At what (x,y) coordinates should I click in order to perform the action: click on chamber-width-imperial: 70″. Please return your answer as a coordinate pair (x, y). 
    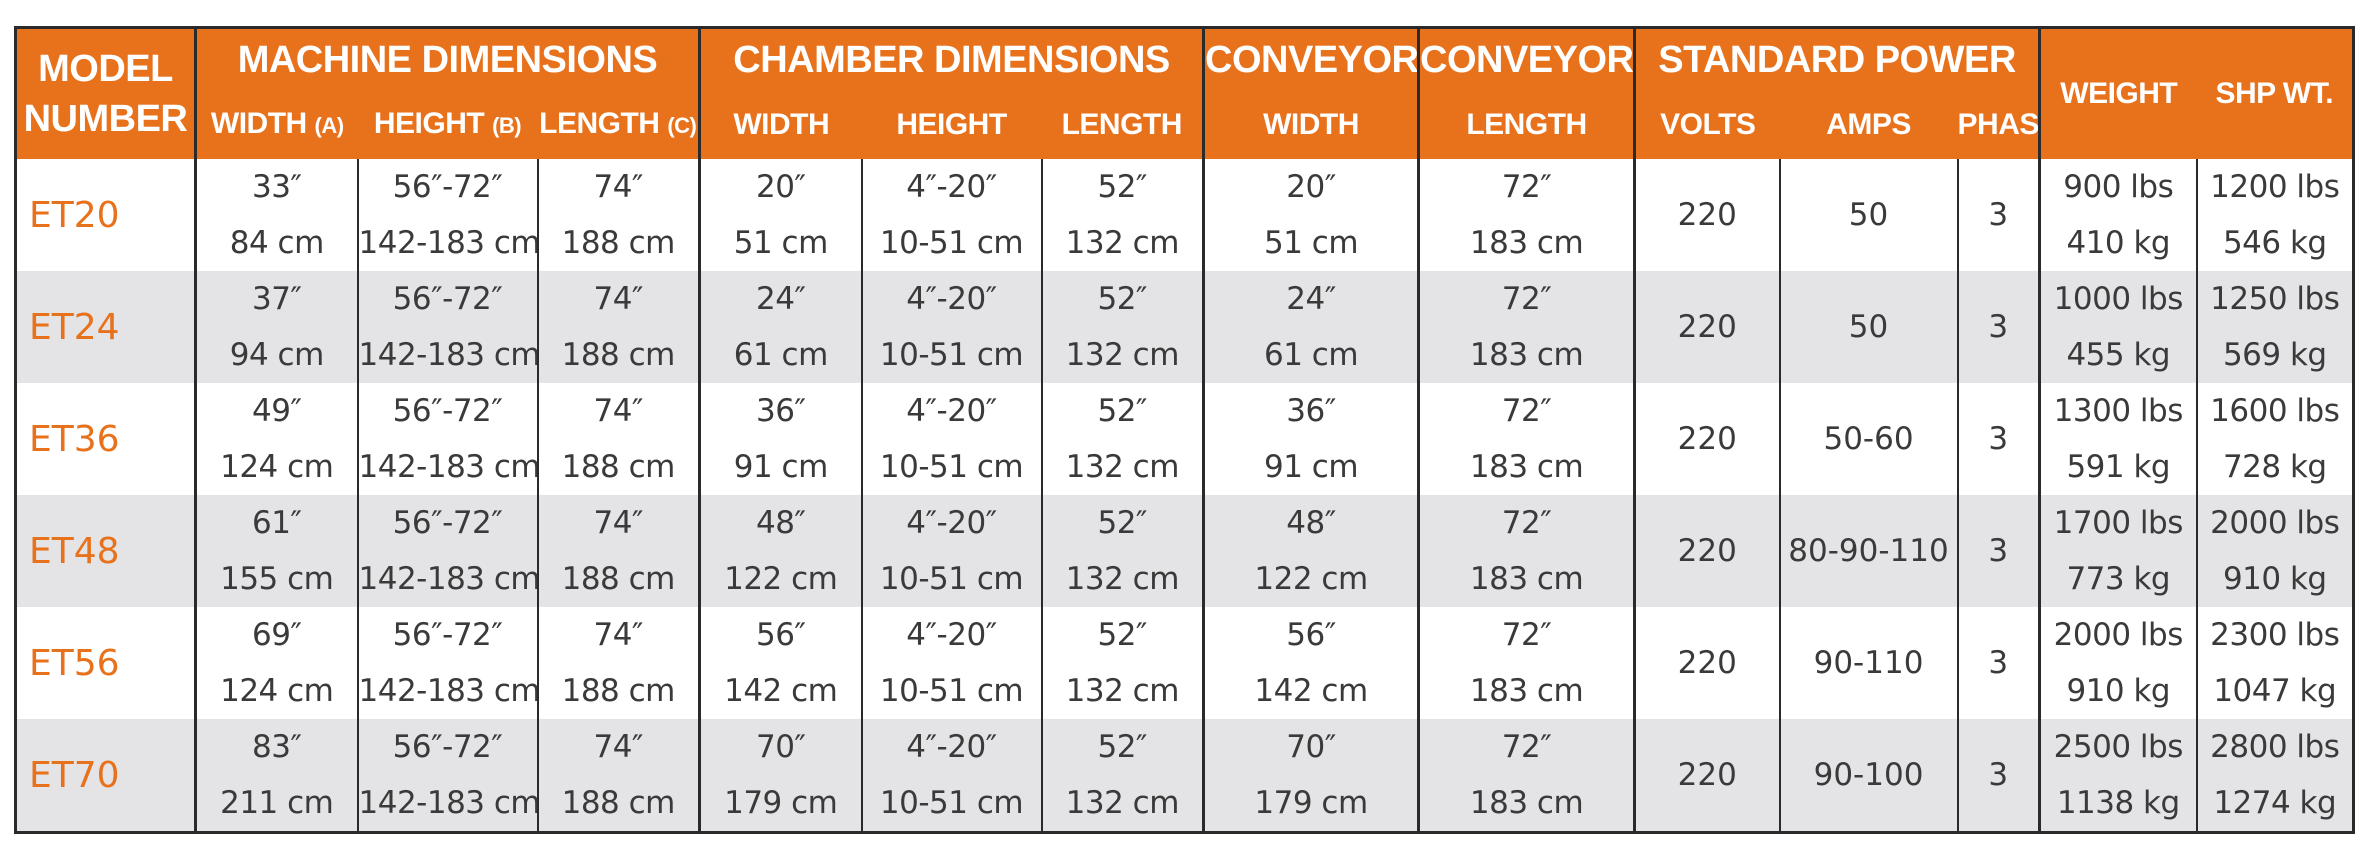
    Looking at the image, I should click on (780, 747).